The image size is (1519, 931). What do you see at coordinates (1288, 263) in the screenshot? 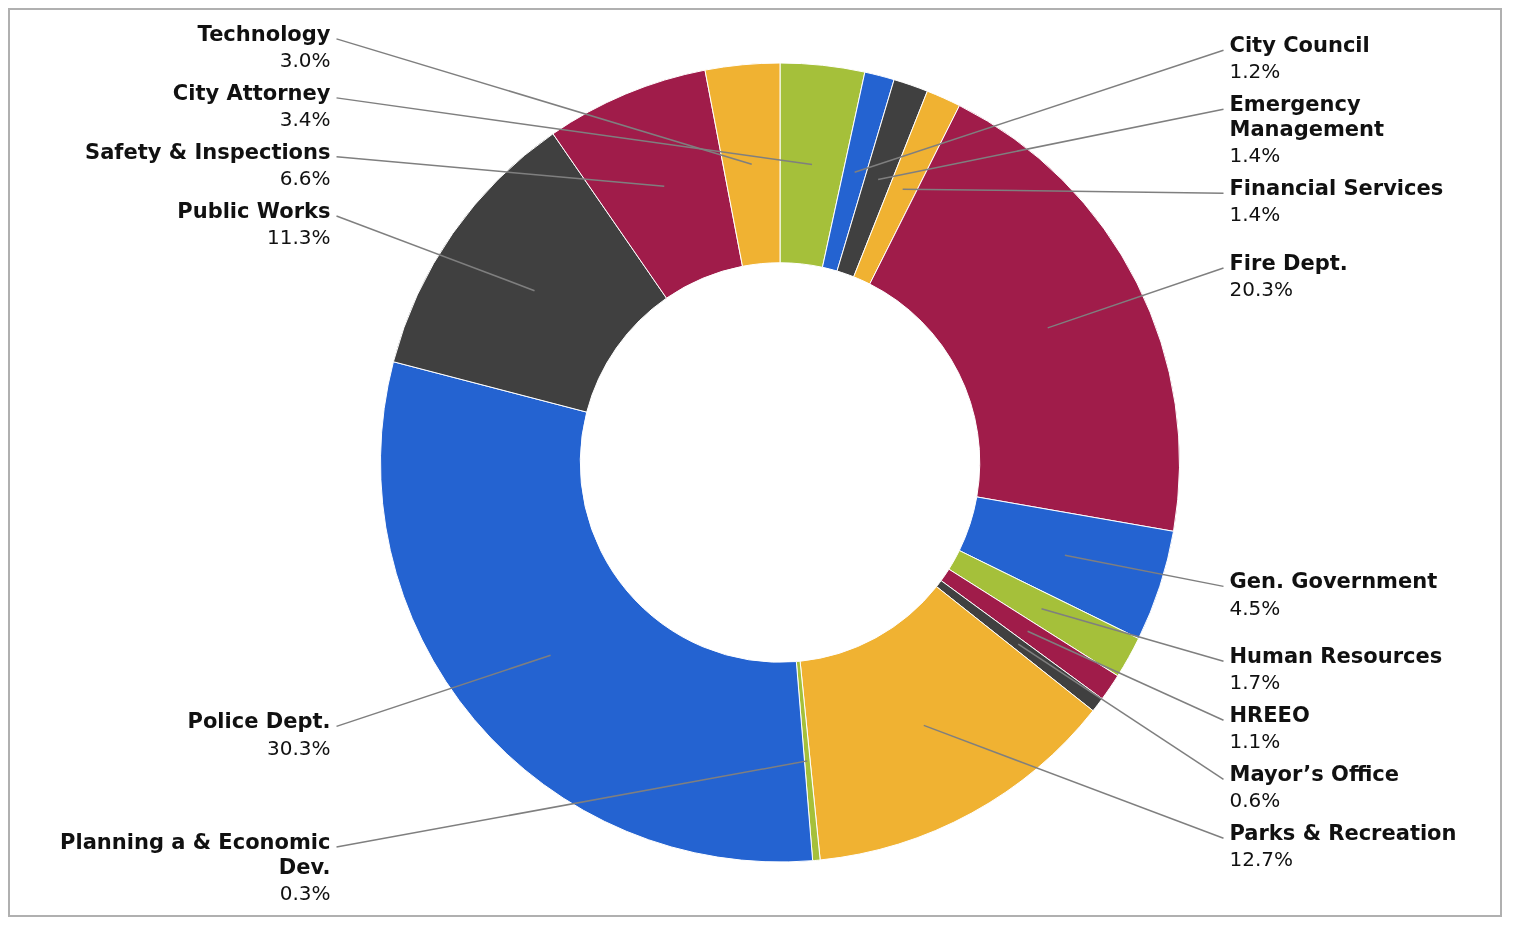
I see `slice-label: Fire Dept.` at bounding box center [1288, 263].